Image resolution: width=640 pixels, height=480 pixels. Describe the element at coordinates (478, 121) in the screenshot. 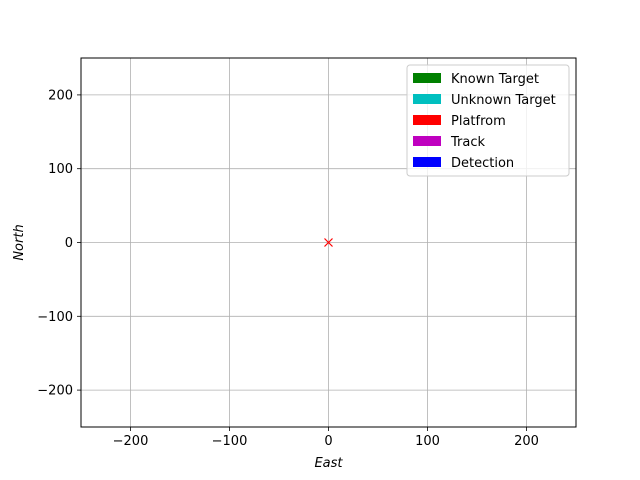

I see `legend-label: Platfrom` at that location.